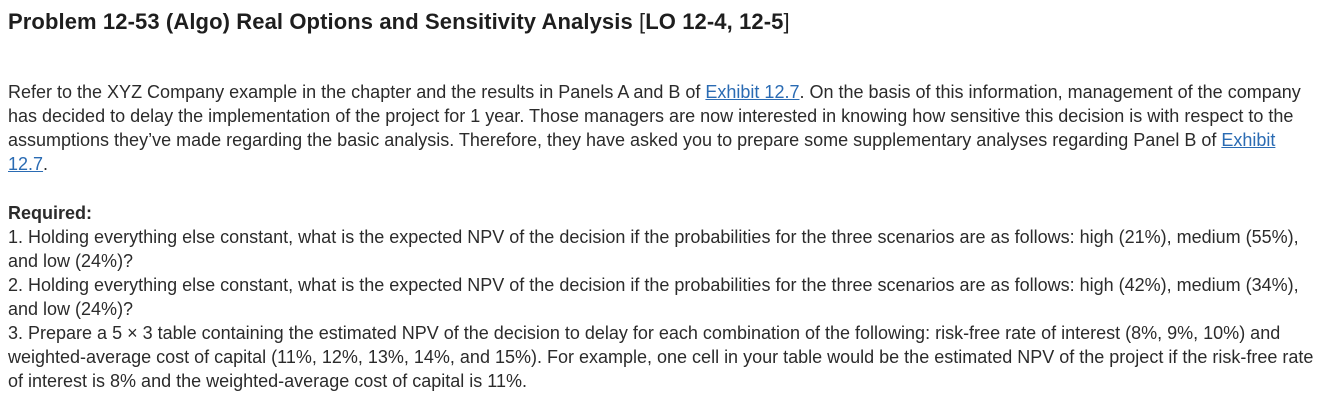 Image resolution: width=1322 pixels, height=404 pixels. I want to click on exhibit-link-2: Exhibit 12.7, so click(642, 152).